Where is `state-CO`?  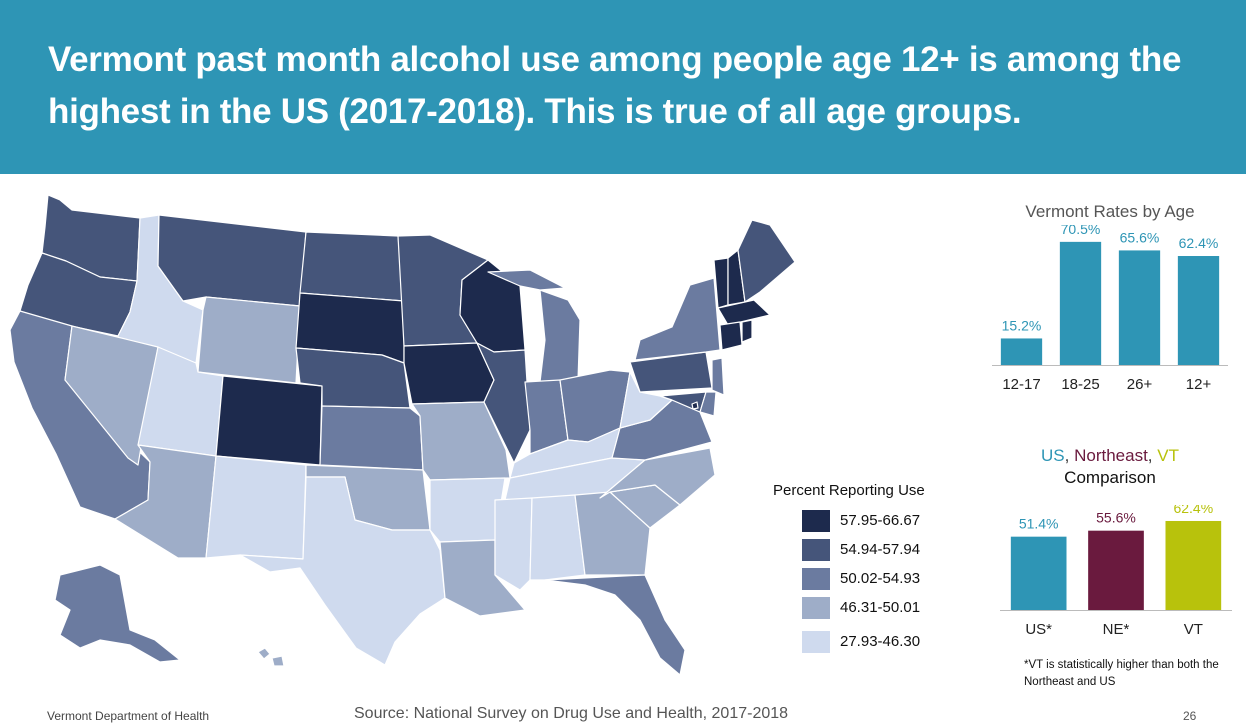 state-CO is located at coordinates (269, 420).